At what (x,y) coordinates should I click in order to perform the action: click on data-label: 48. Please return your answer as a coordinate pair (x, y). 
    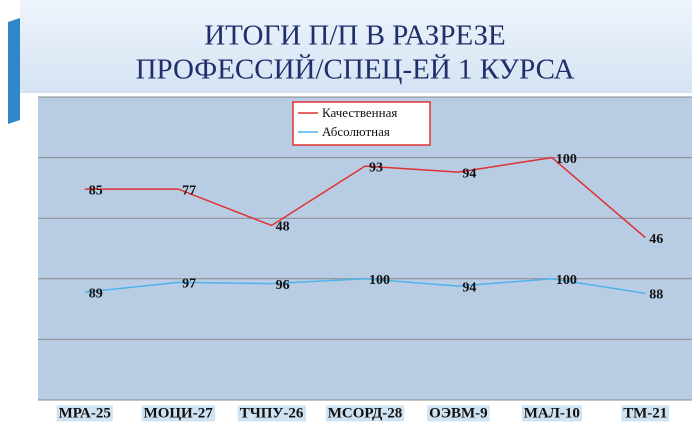
    Looking at the image, I should click on (283, 227).